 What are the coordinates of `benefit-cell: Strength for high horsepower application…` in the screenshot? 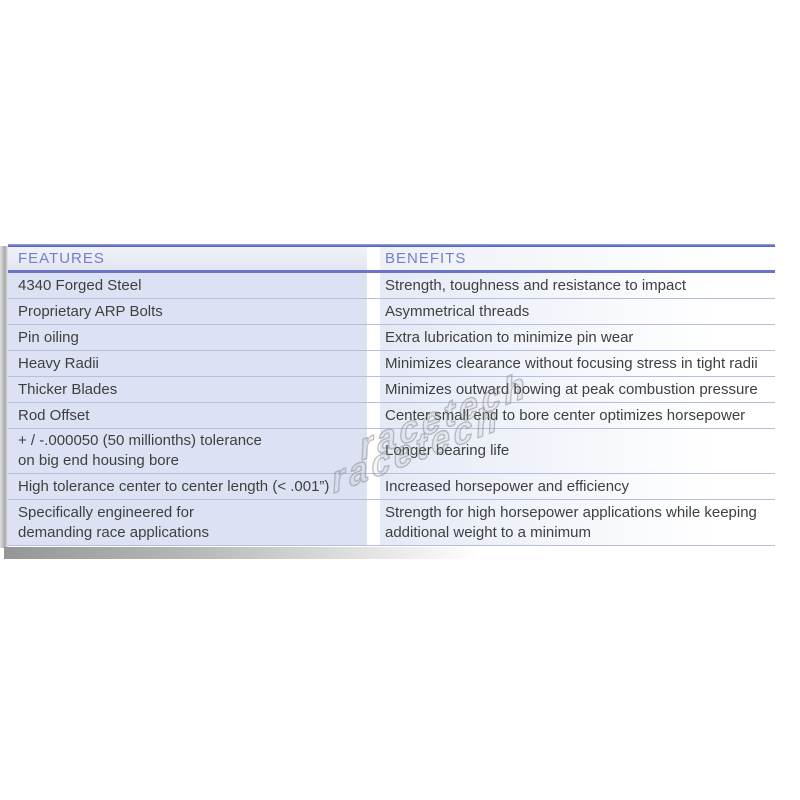 It's located at (577, 522).